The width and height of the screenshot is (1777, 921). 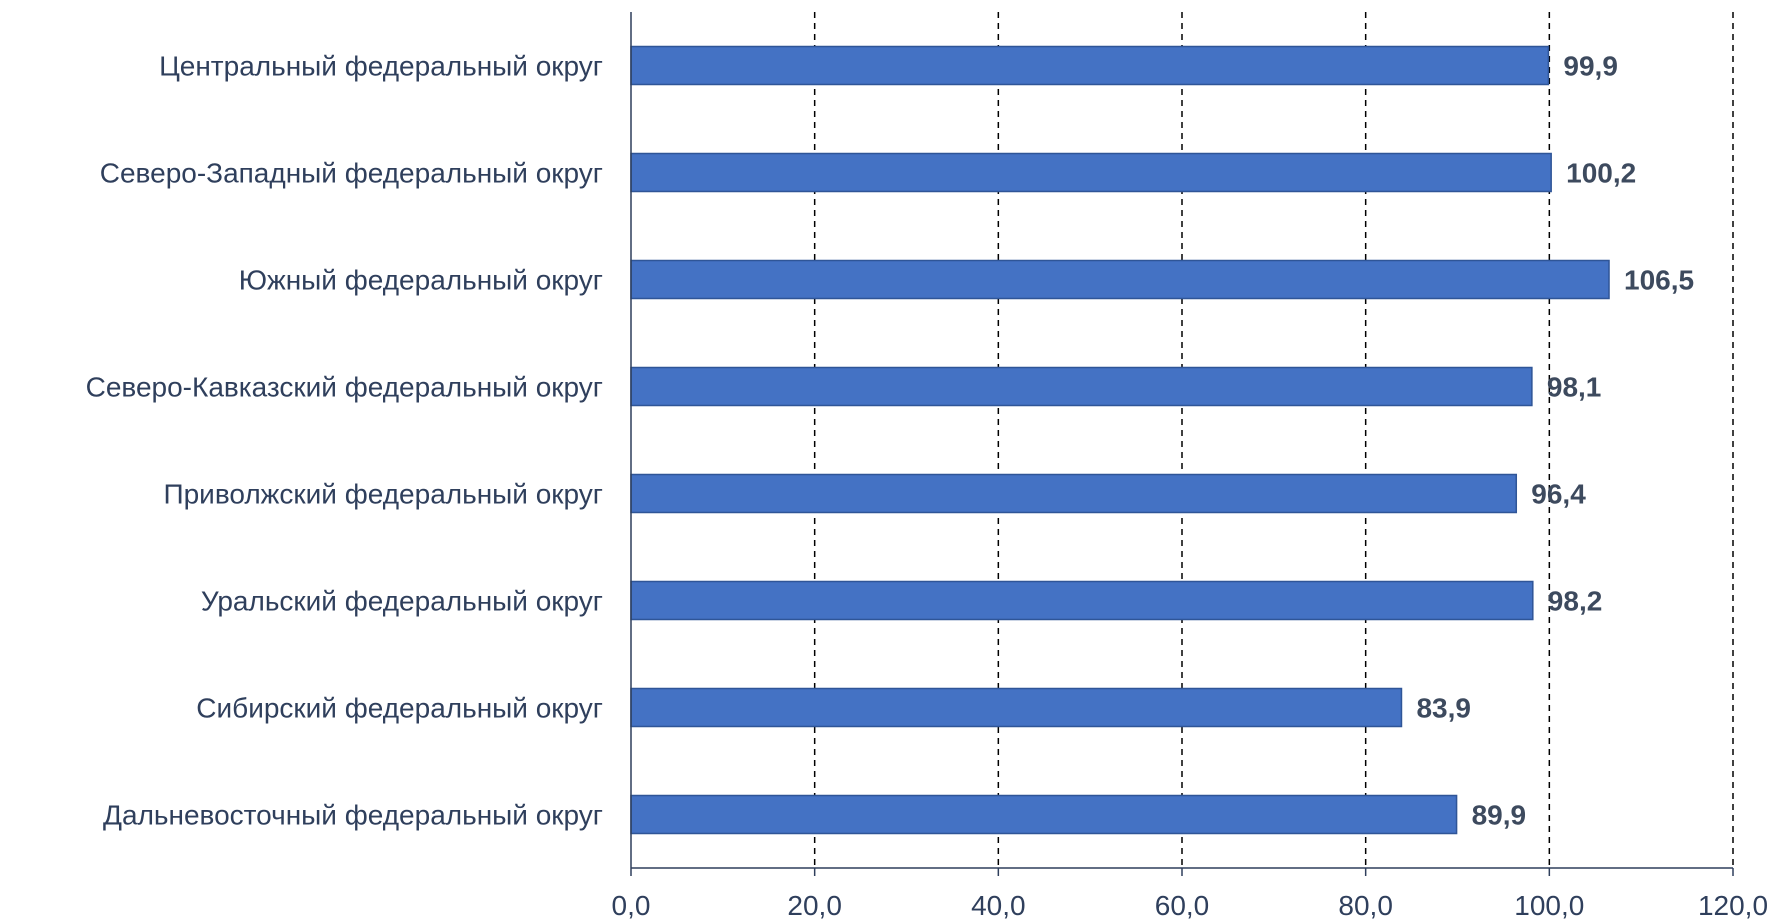 What do you see at coordinates (1549, 905) in the screenshot?
I see `x-tick-label: 100,0` at bounding box center [1549, 905].